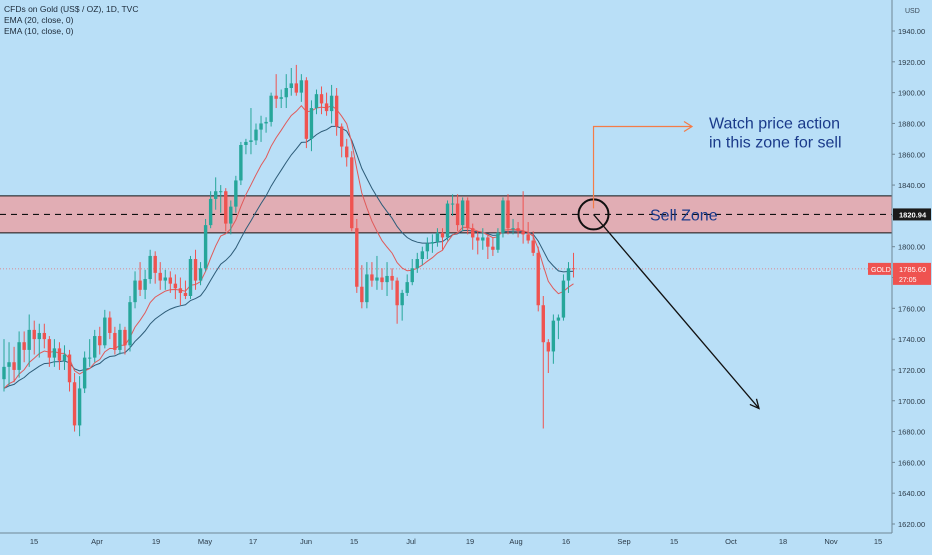 Image resolution: width=932 pixels, height=555 pixels. Describe the element at coordinates (411, 541) in the screenshot. I see `x-tick-label: Jul` at that location.